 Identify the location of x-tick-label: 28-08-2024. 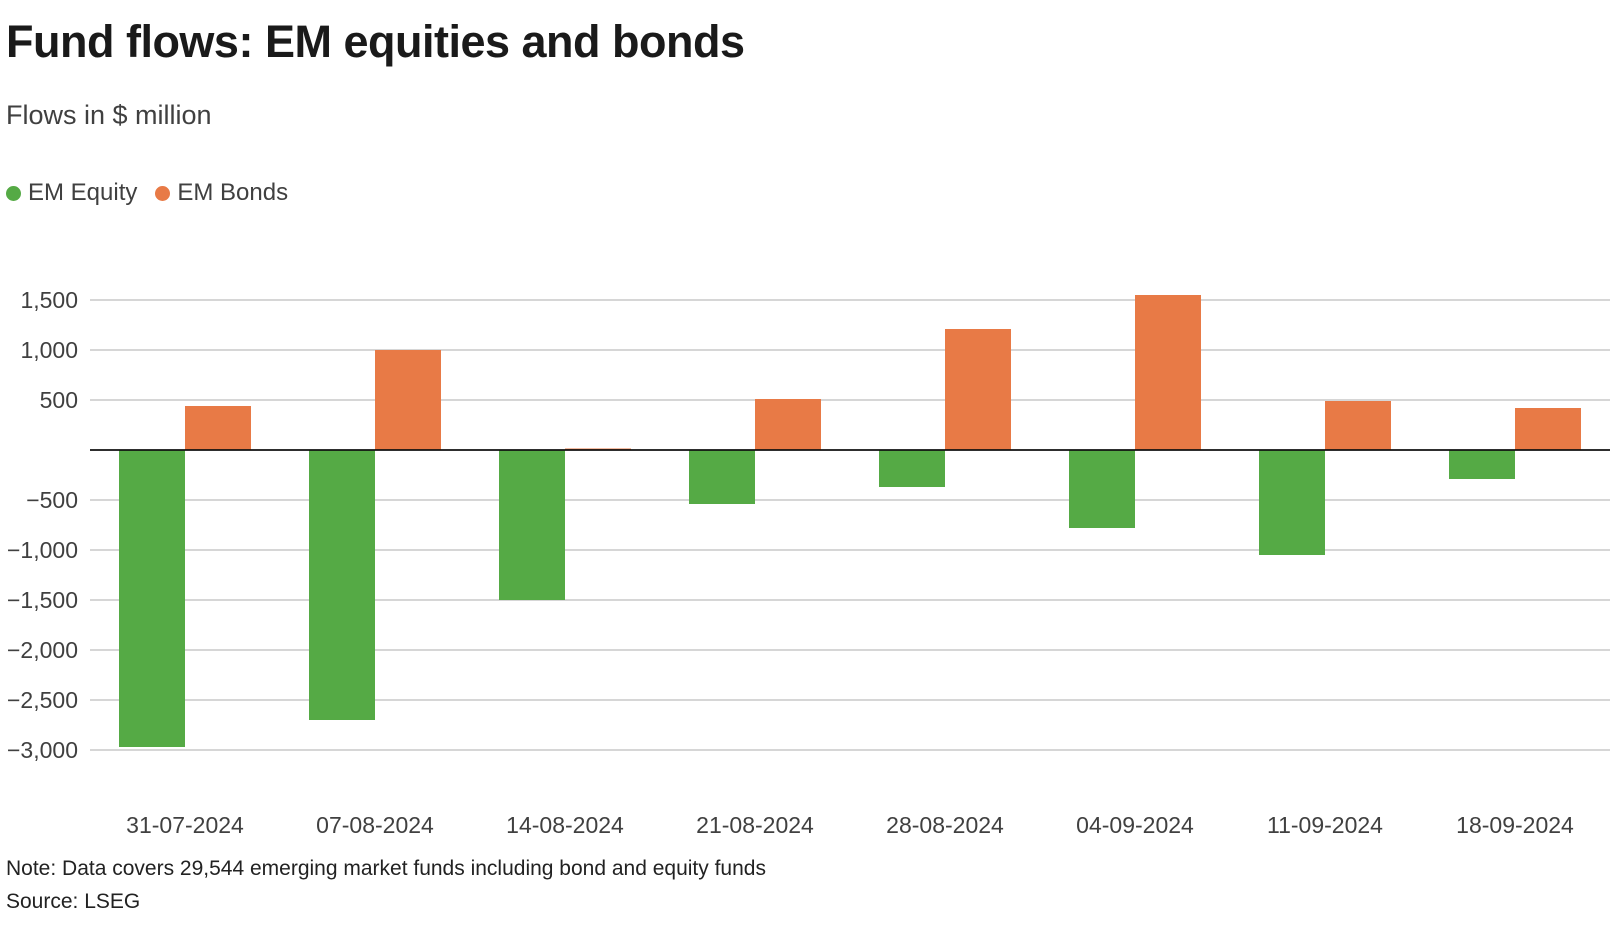
(945, 825).